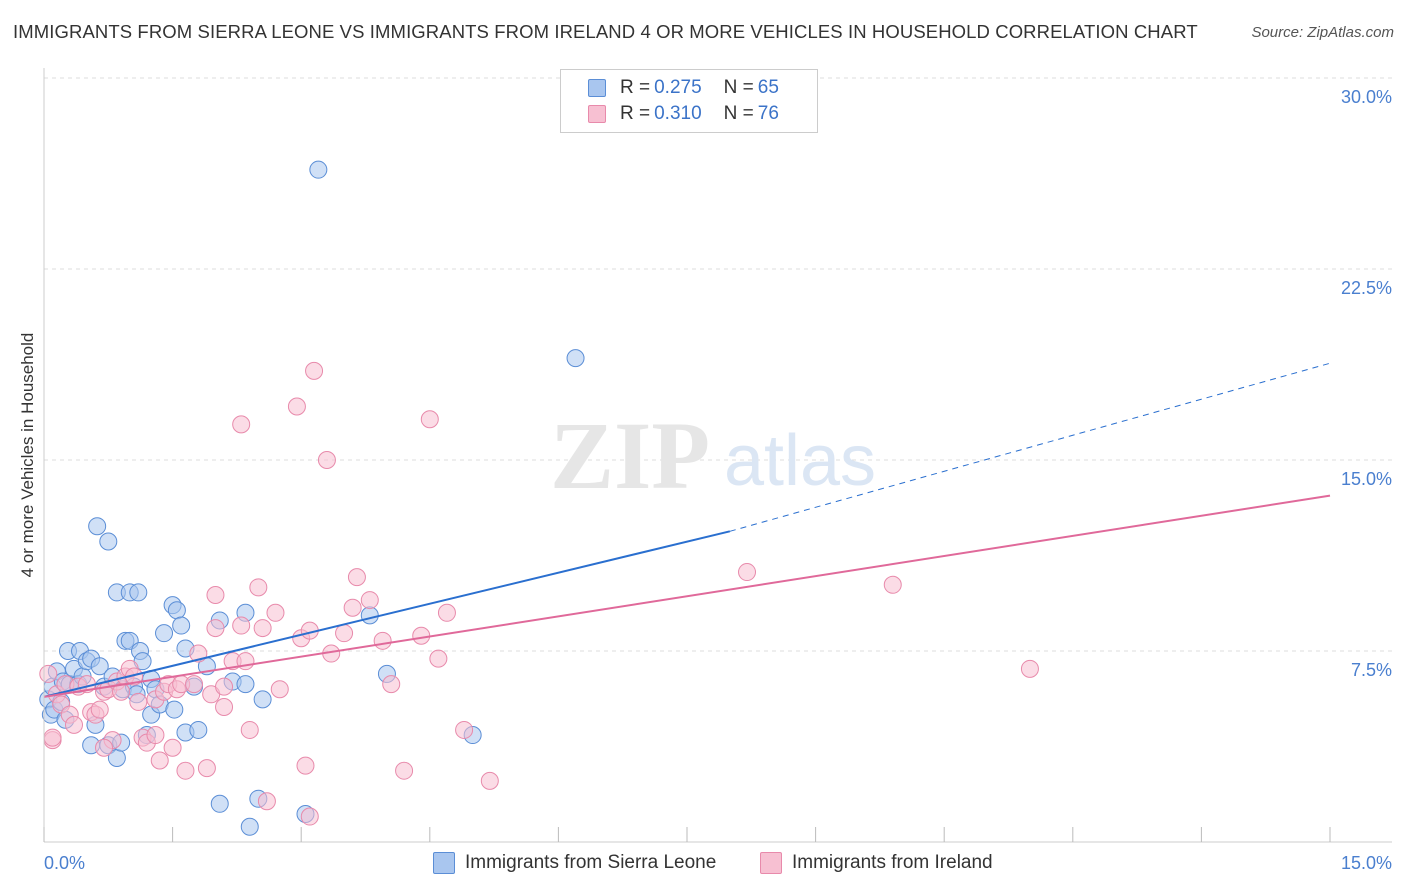 Image resolution: width=1406 pixels, height=892 pixels. I want to click on bottom-legend-swatch-blue, so click(444, 863).